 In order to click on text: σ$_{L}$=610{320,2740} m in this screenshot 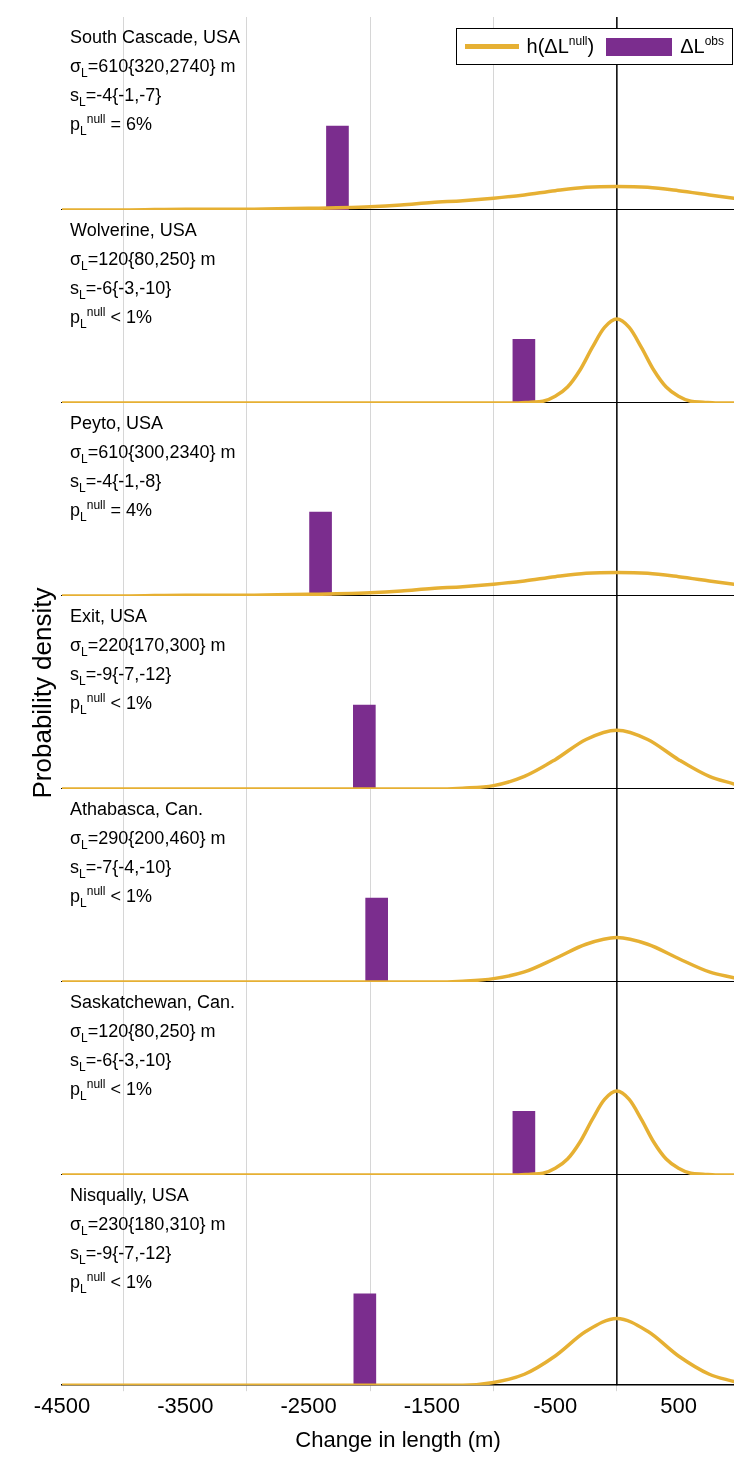, I will do `click(153, 68)`.